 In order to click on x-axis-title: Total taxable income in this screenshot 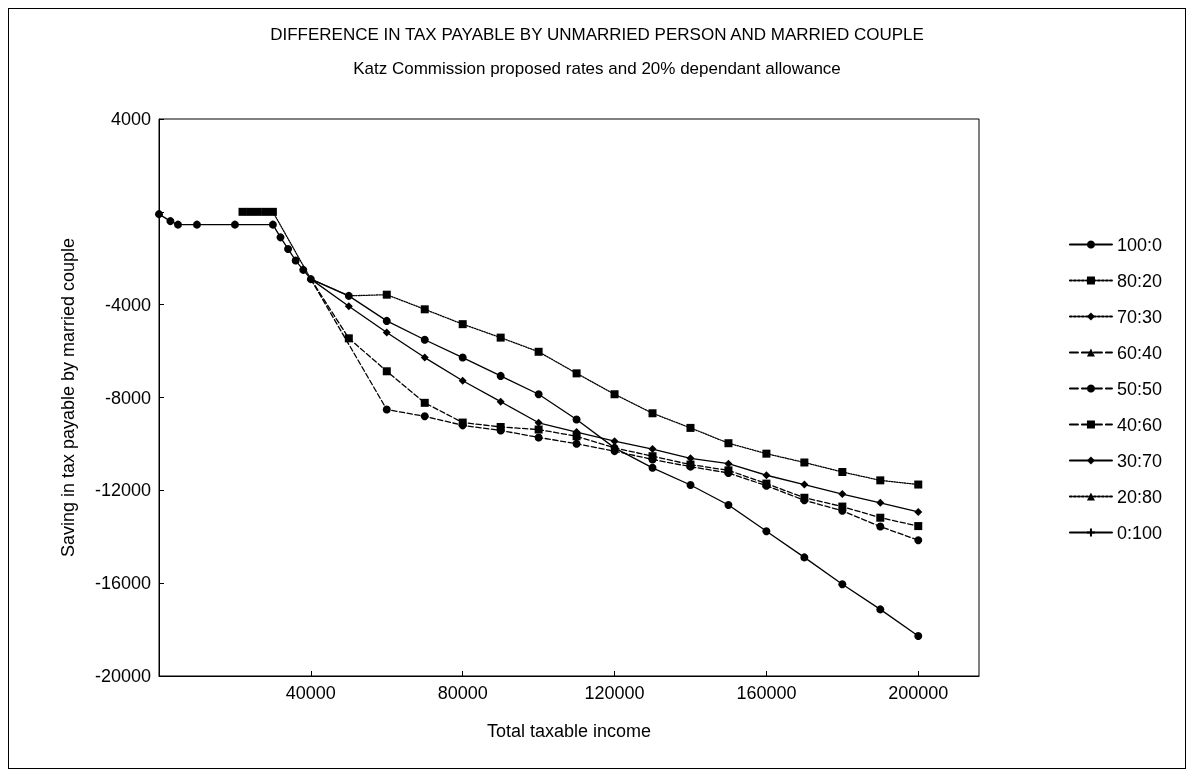, I will do `click(569, 731)`.